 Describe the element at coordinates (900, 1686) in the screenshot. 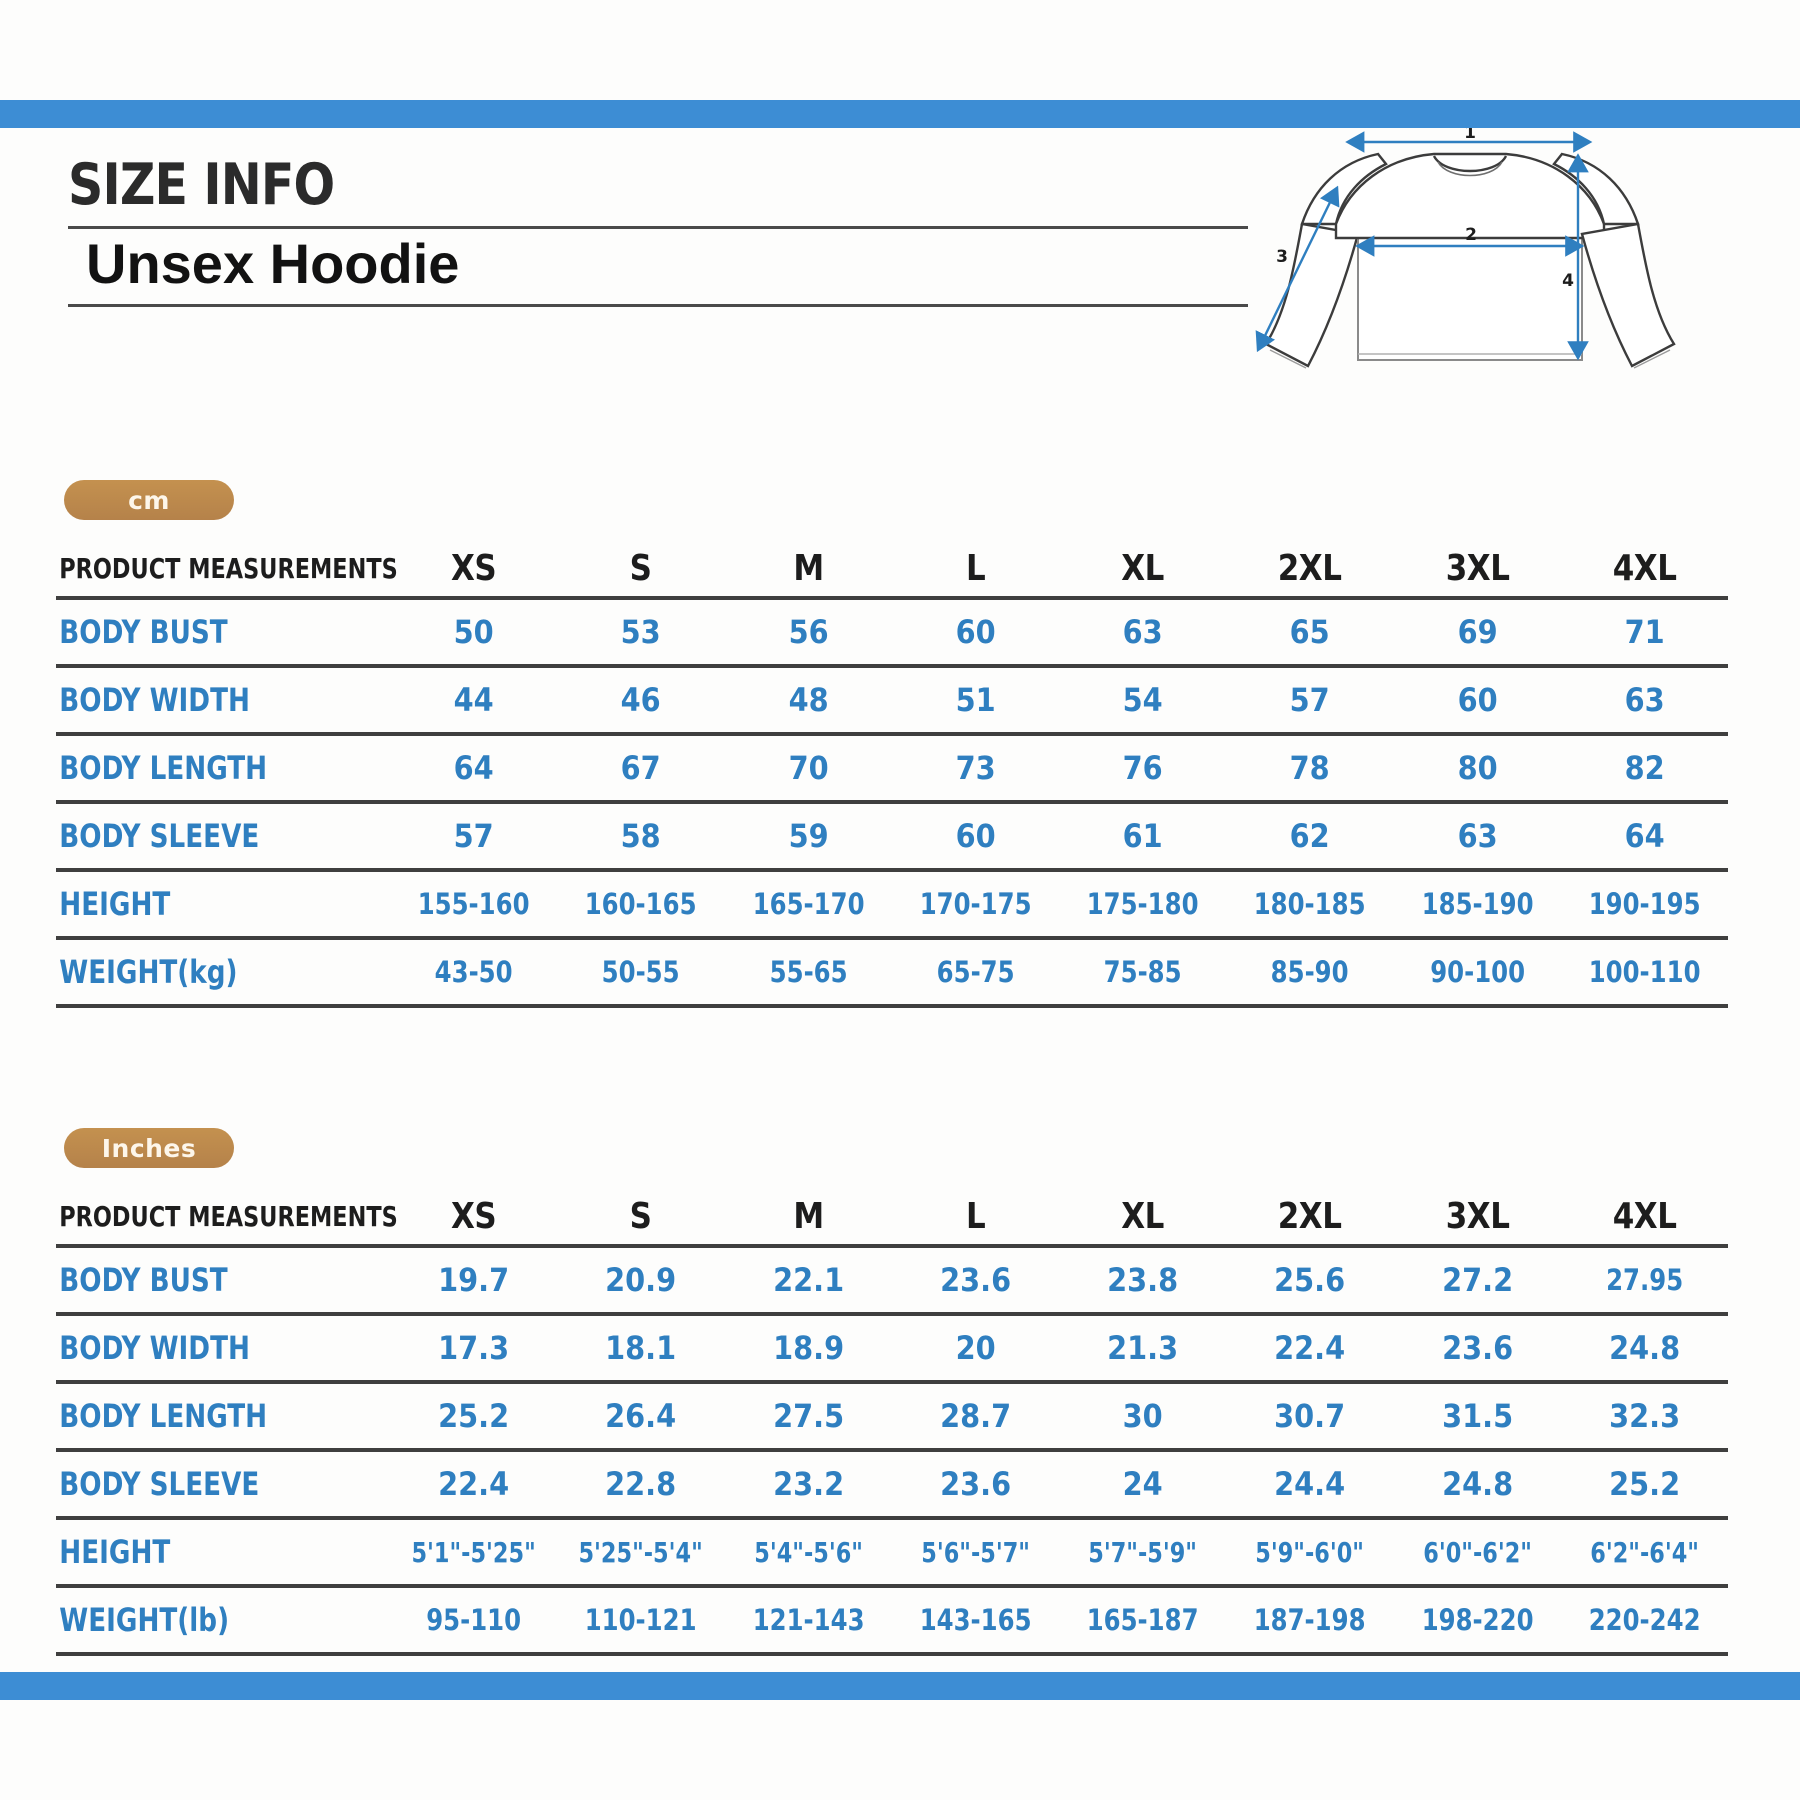

I see `bottom-accent-bar` at that location.